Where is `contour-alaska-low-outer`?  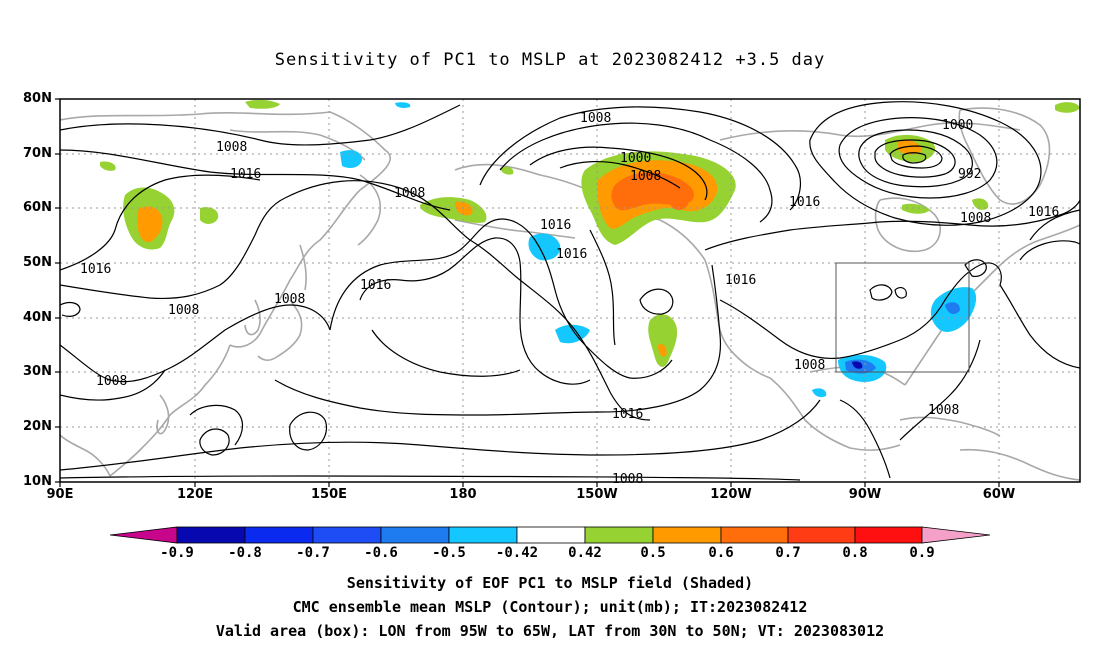
contour-alaska-low-outer is located at coordinates (640, 158).